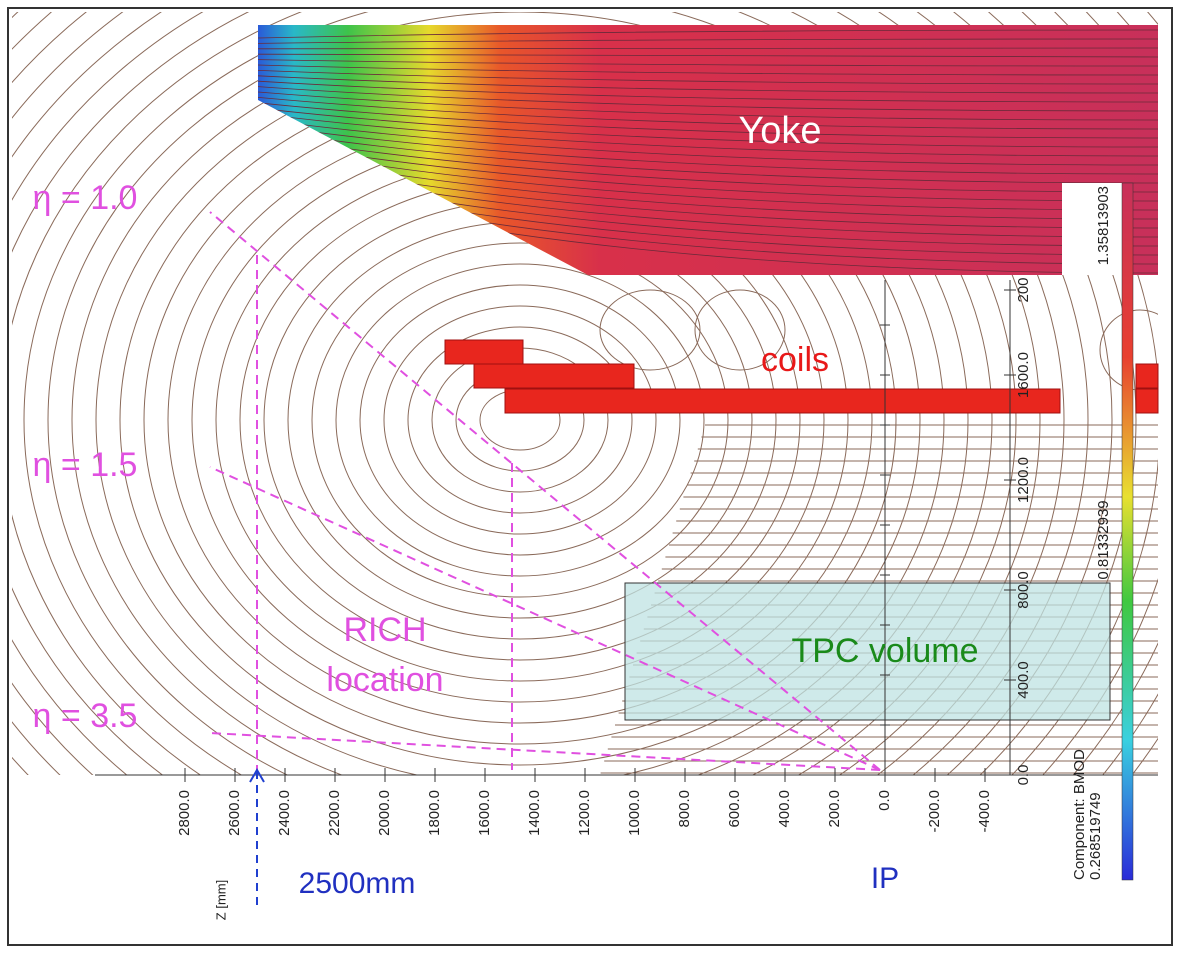 The image size is (1180, 963). I want to click on r-tick-label: 1600.0, so click(1023, 375).